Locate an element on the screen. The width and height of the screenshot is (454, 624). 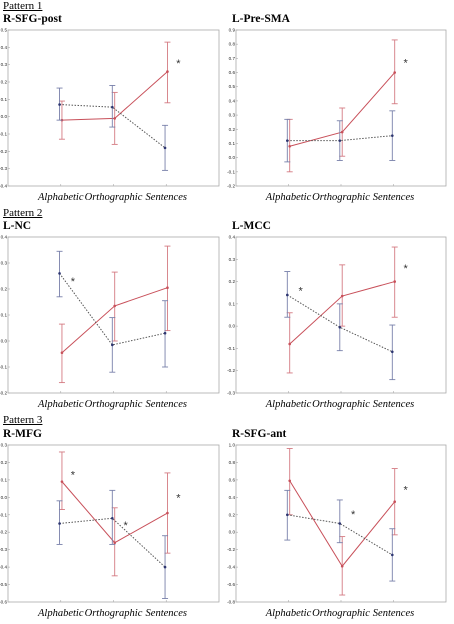
y-tick-label: 0.6 is located at coordinates (232, 72).